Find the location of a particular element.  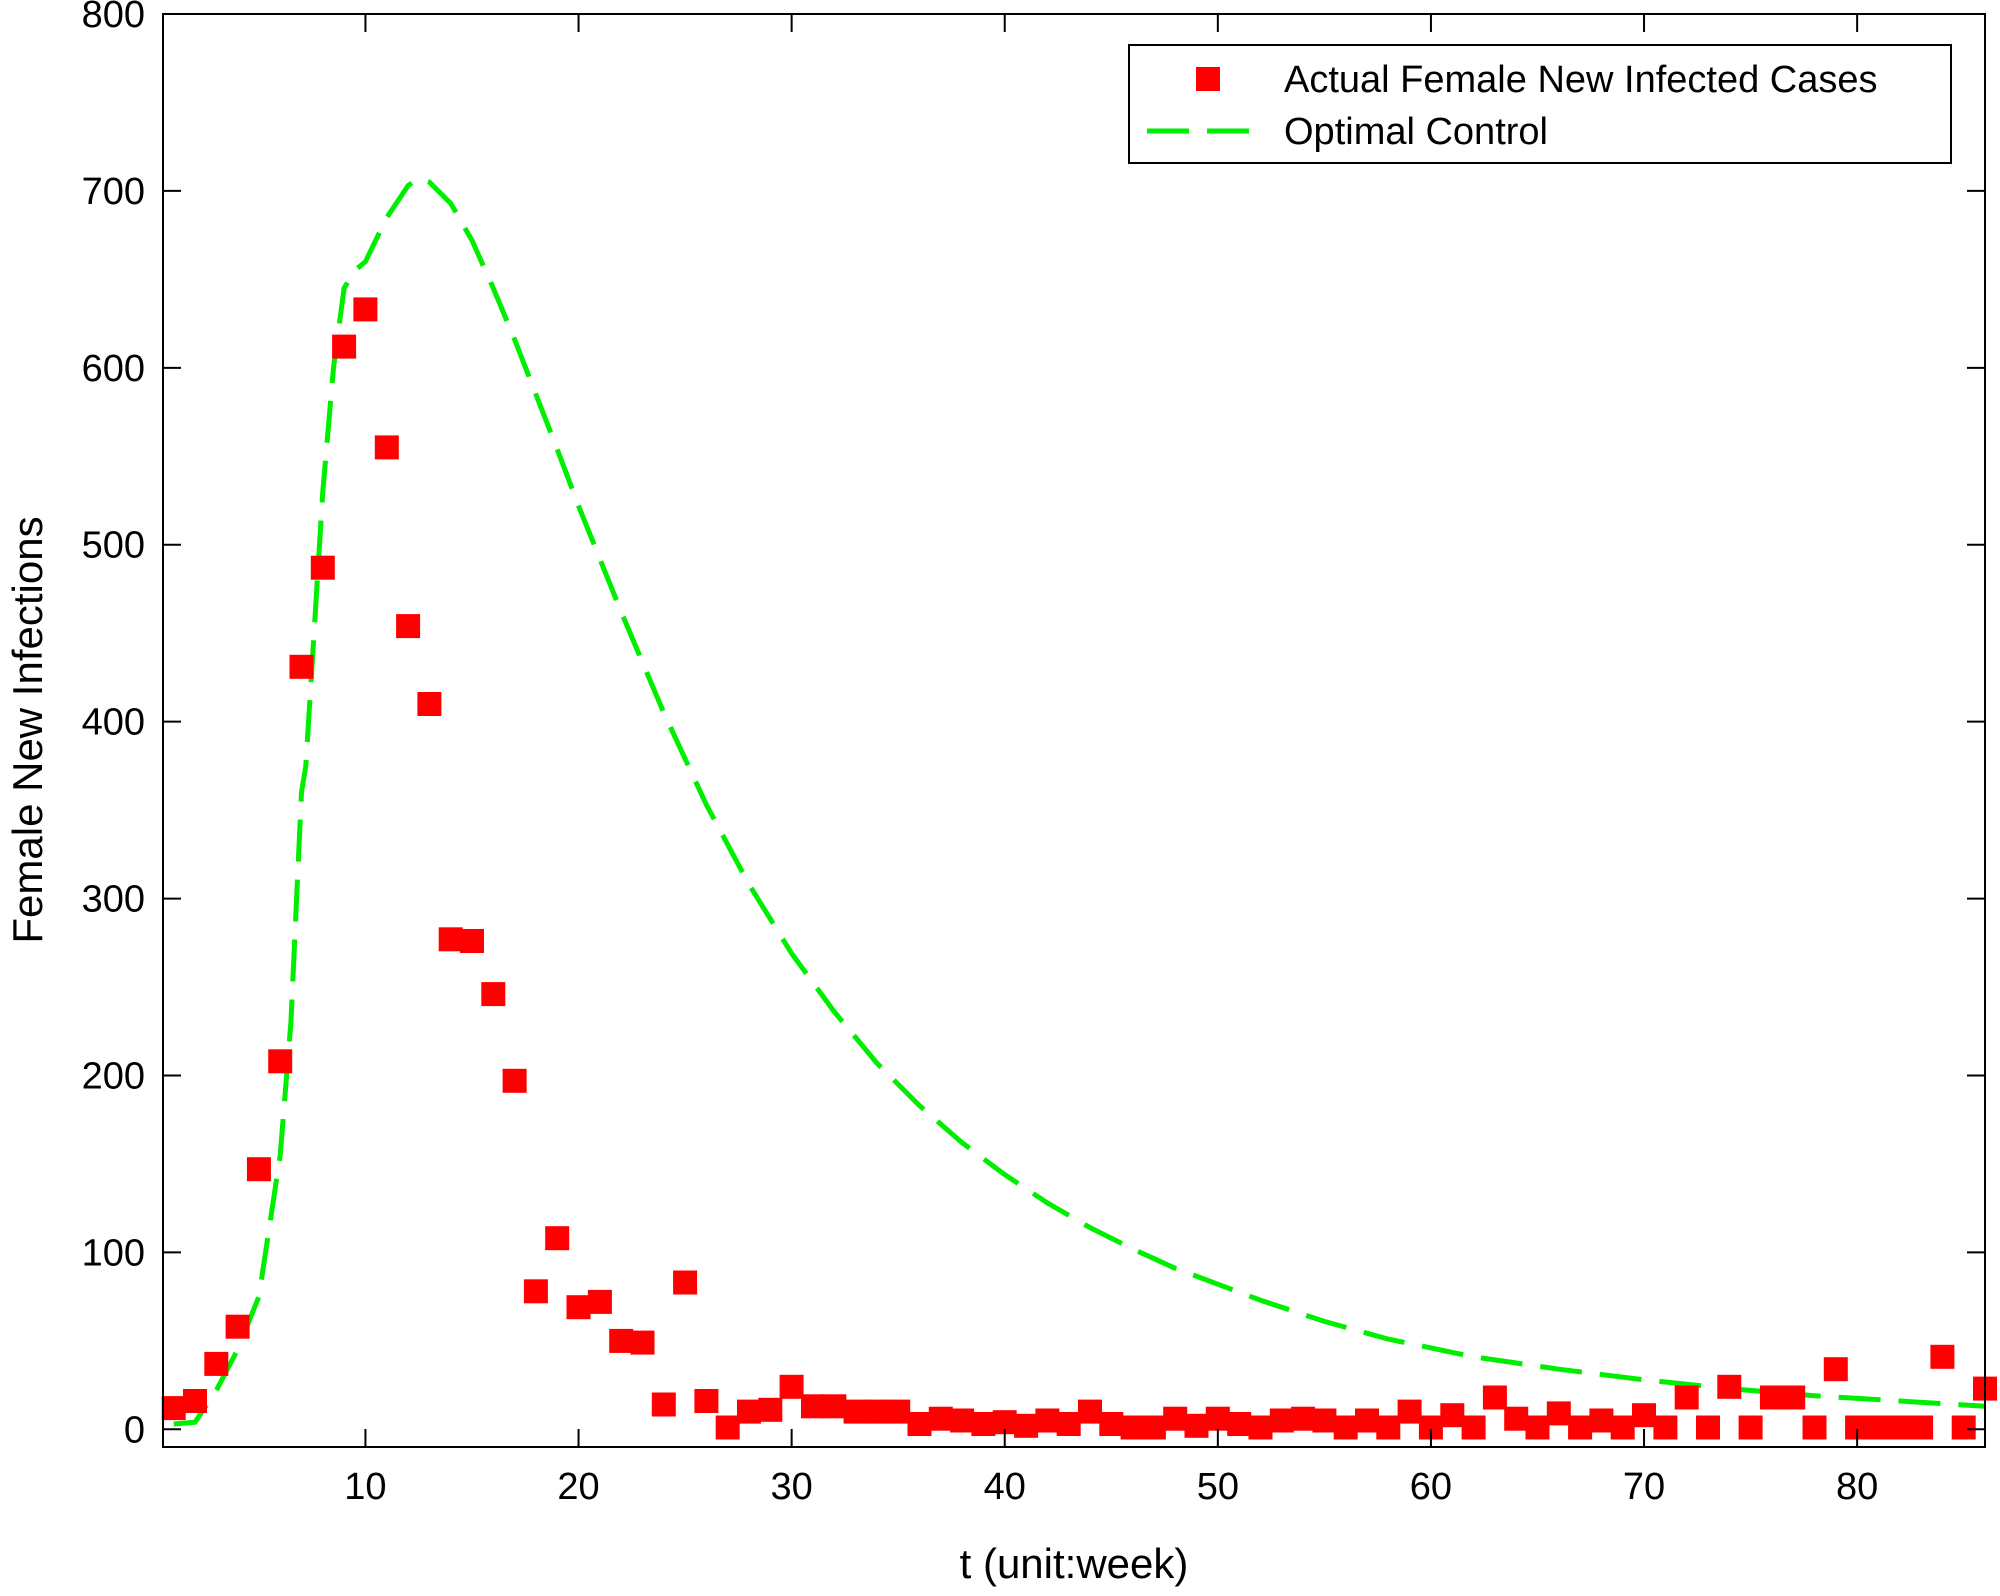

y-tick-label: 300 is located at coordinates (113, 900).